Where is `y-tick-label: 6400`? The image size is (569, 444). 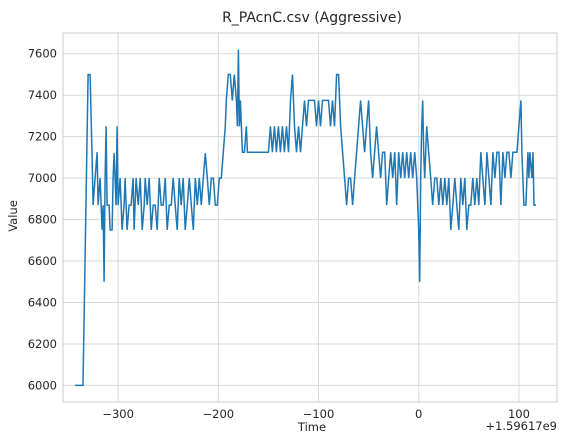
y-tick-label: 6400 is located at coordinates (42, 302).